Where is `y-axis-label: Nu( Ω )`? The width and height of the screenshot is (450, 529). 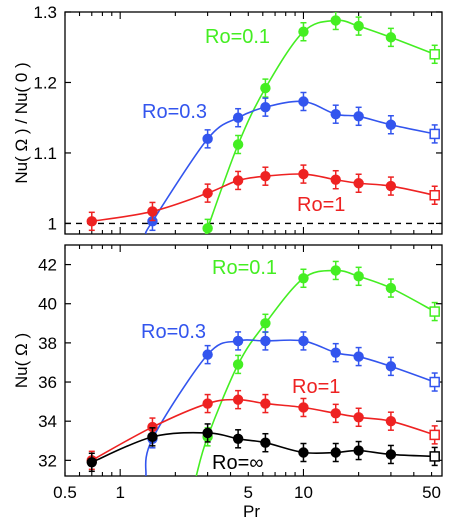 y-axis-label: Nu( Ω ) is located at coordinates (21, 360).